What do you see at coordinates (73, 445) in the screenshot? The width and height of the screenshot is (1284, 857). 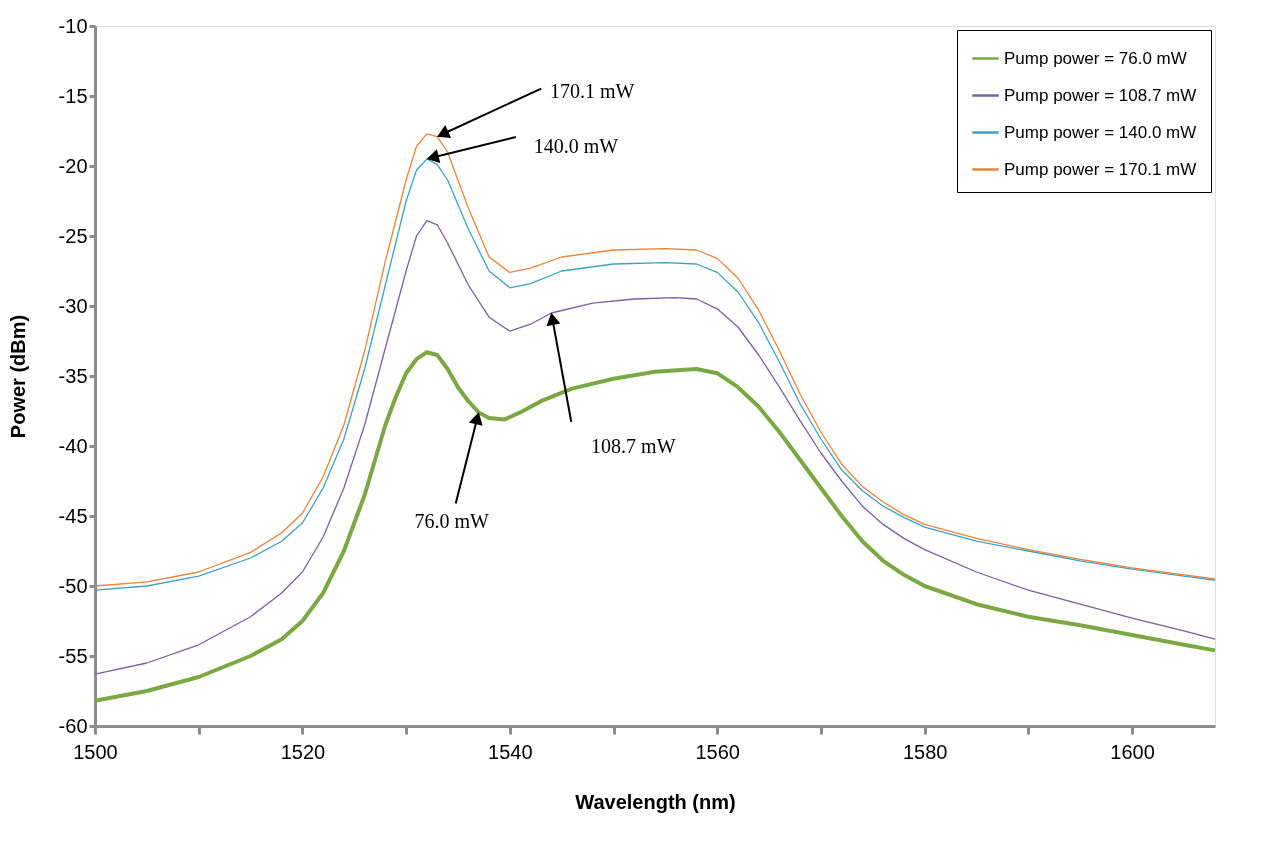 I see `y-tick-label: -40` at bounding box center [73, 445].